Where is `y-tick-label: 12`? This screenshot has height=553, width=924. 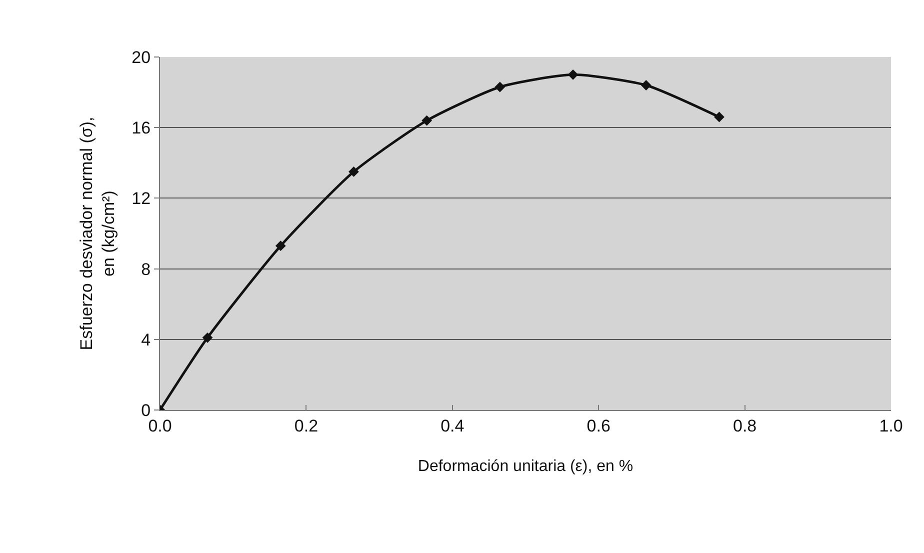 y-tick-label: 12 is located at coordinates (141, 198).